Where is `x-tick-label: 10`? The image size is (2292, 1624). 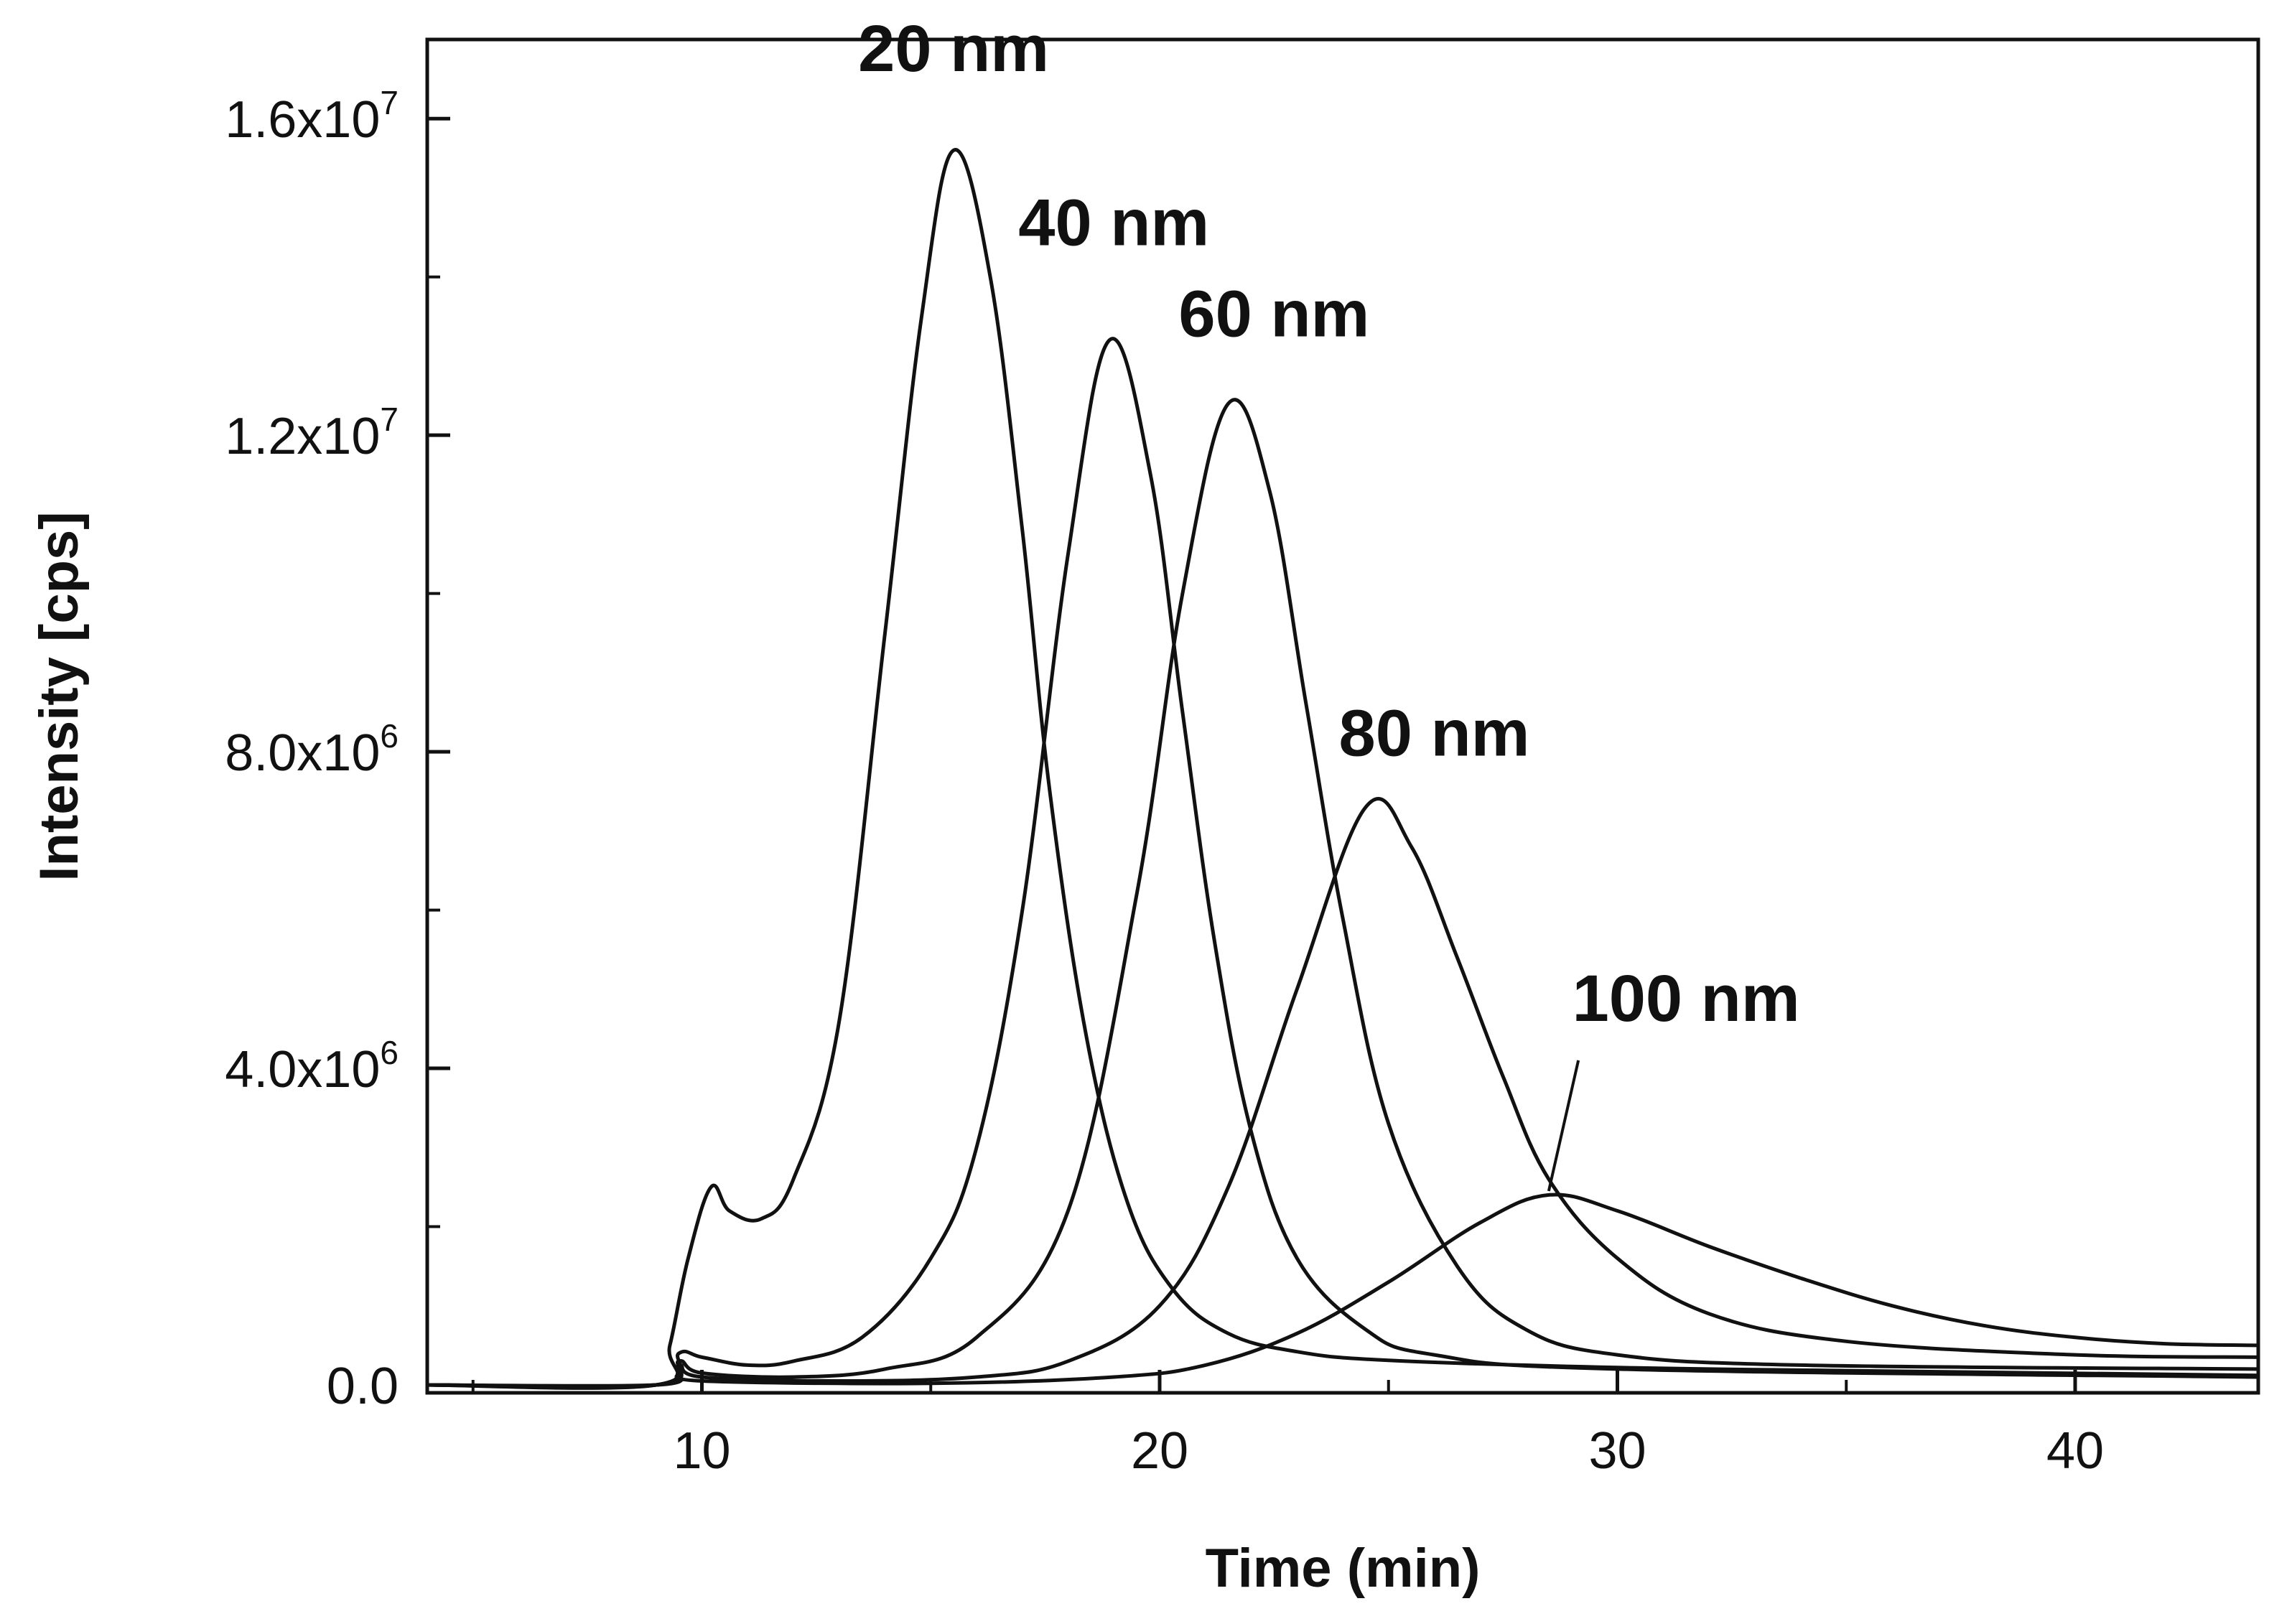
x-tick-label: 10 is located at coordinates (701, 1451).